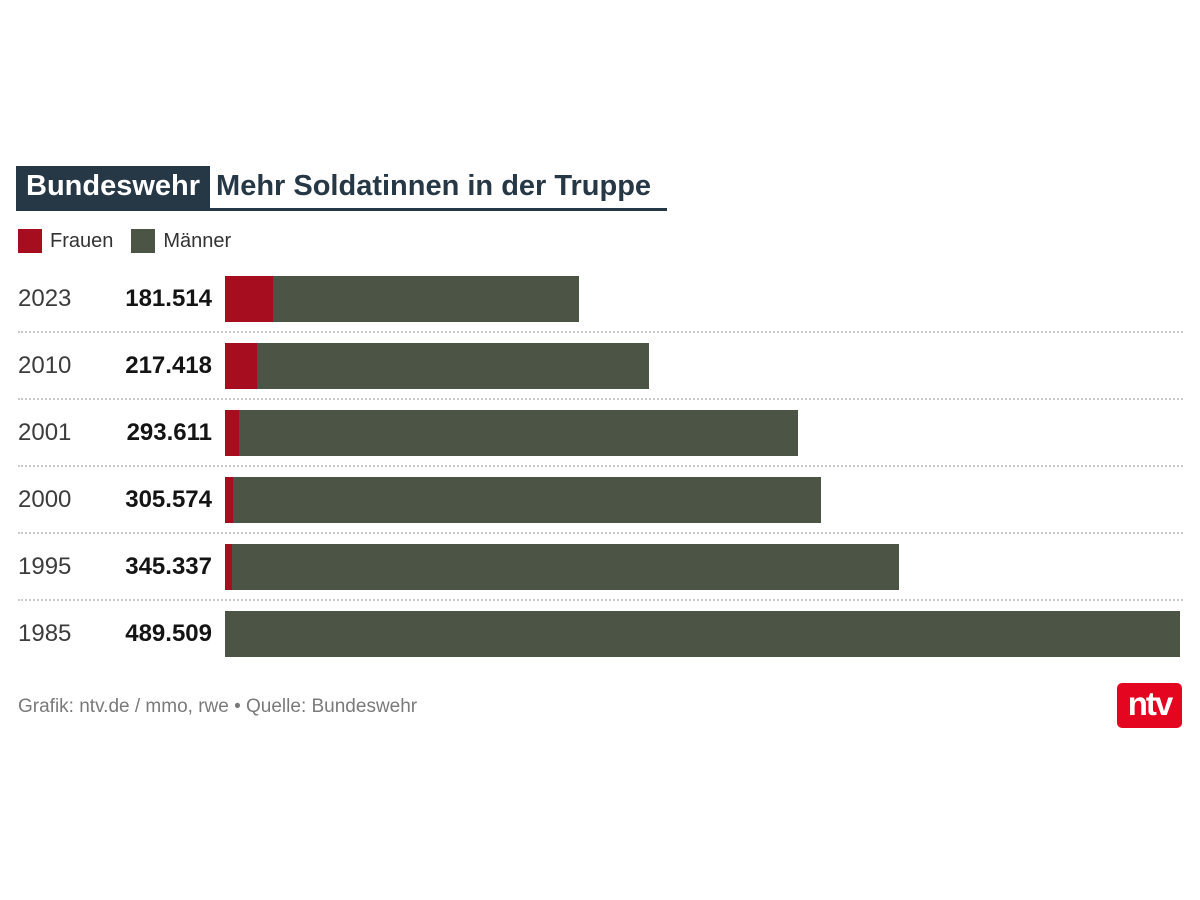 The width and height of the screenshot is (1200, 900). Describe the element at coordinates (168, 298) in the screenshot. I see `total-value-label: 181.514` at that location.